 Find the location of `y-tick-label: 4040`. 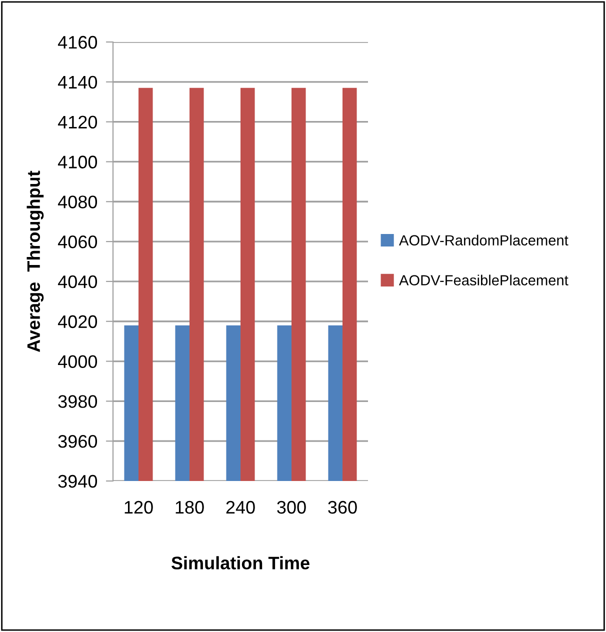

y-tick-label: 4040 is located at coordinates (78, 281).